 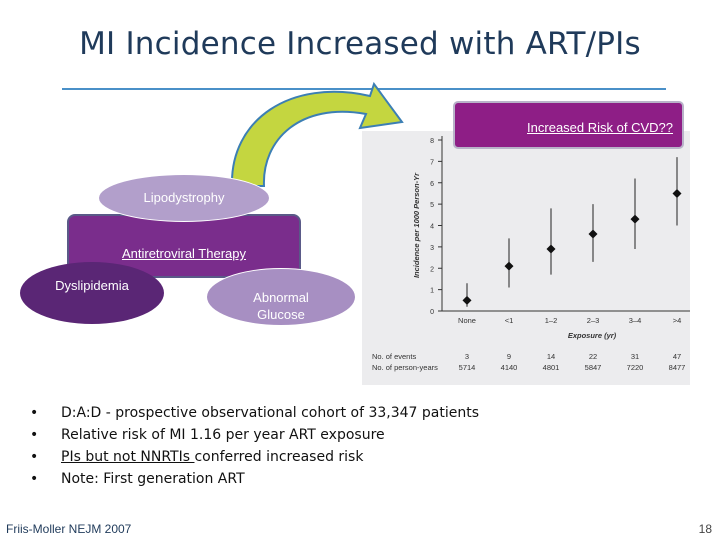 What do you see at coordinates (432, 184) in the screenshot?
I see `y-tick-label: 6` at bounding box center [432, 184].